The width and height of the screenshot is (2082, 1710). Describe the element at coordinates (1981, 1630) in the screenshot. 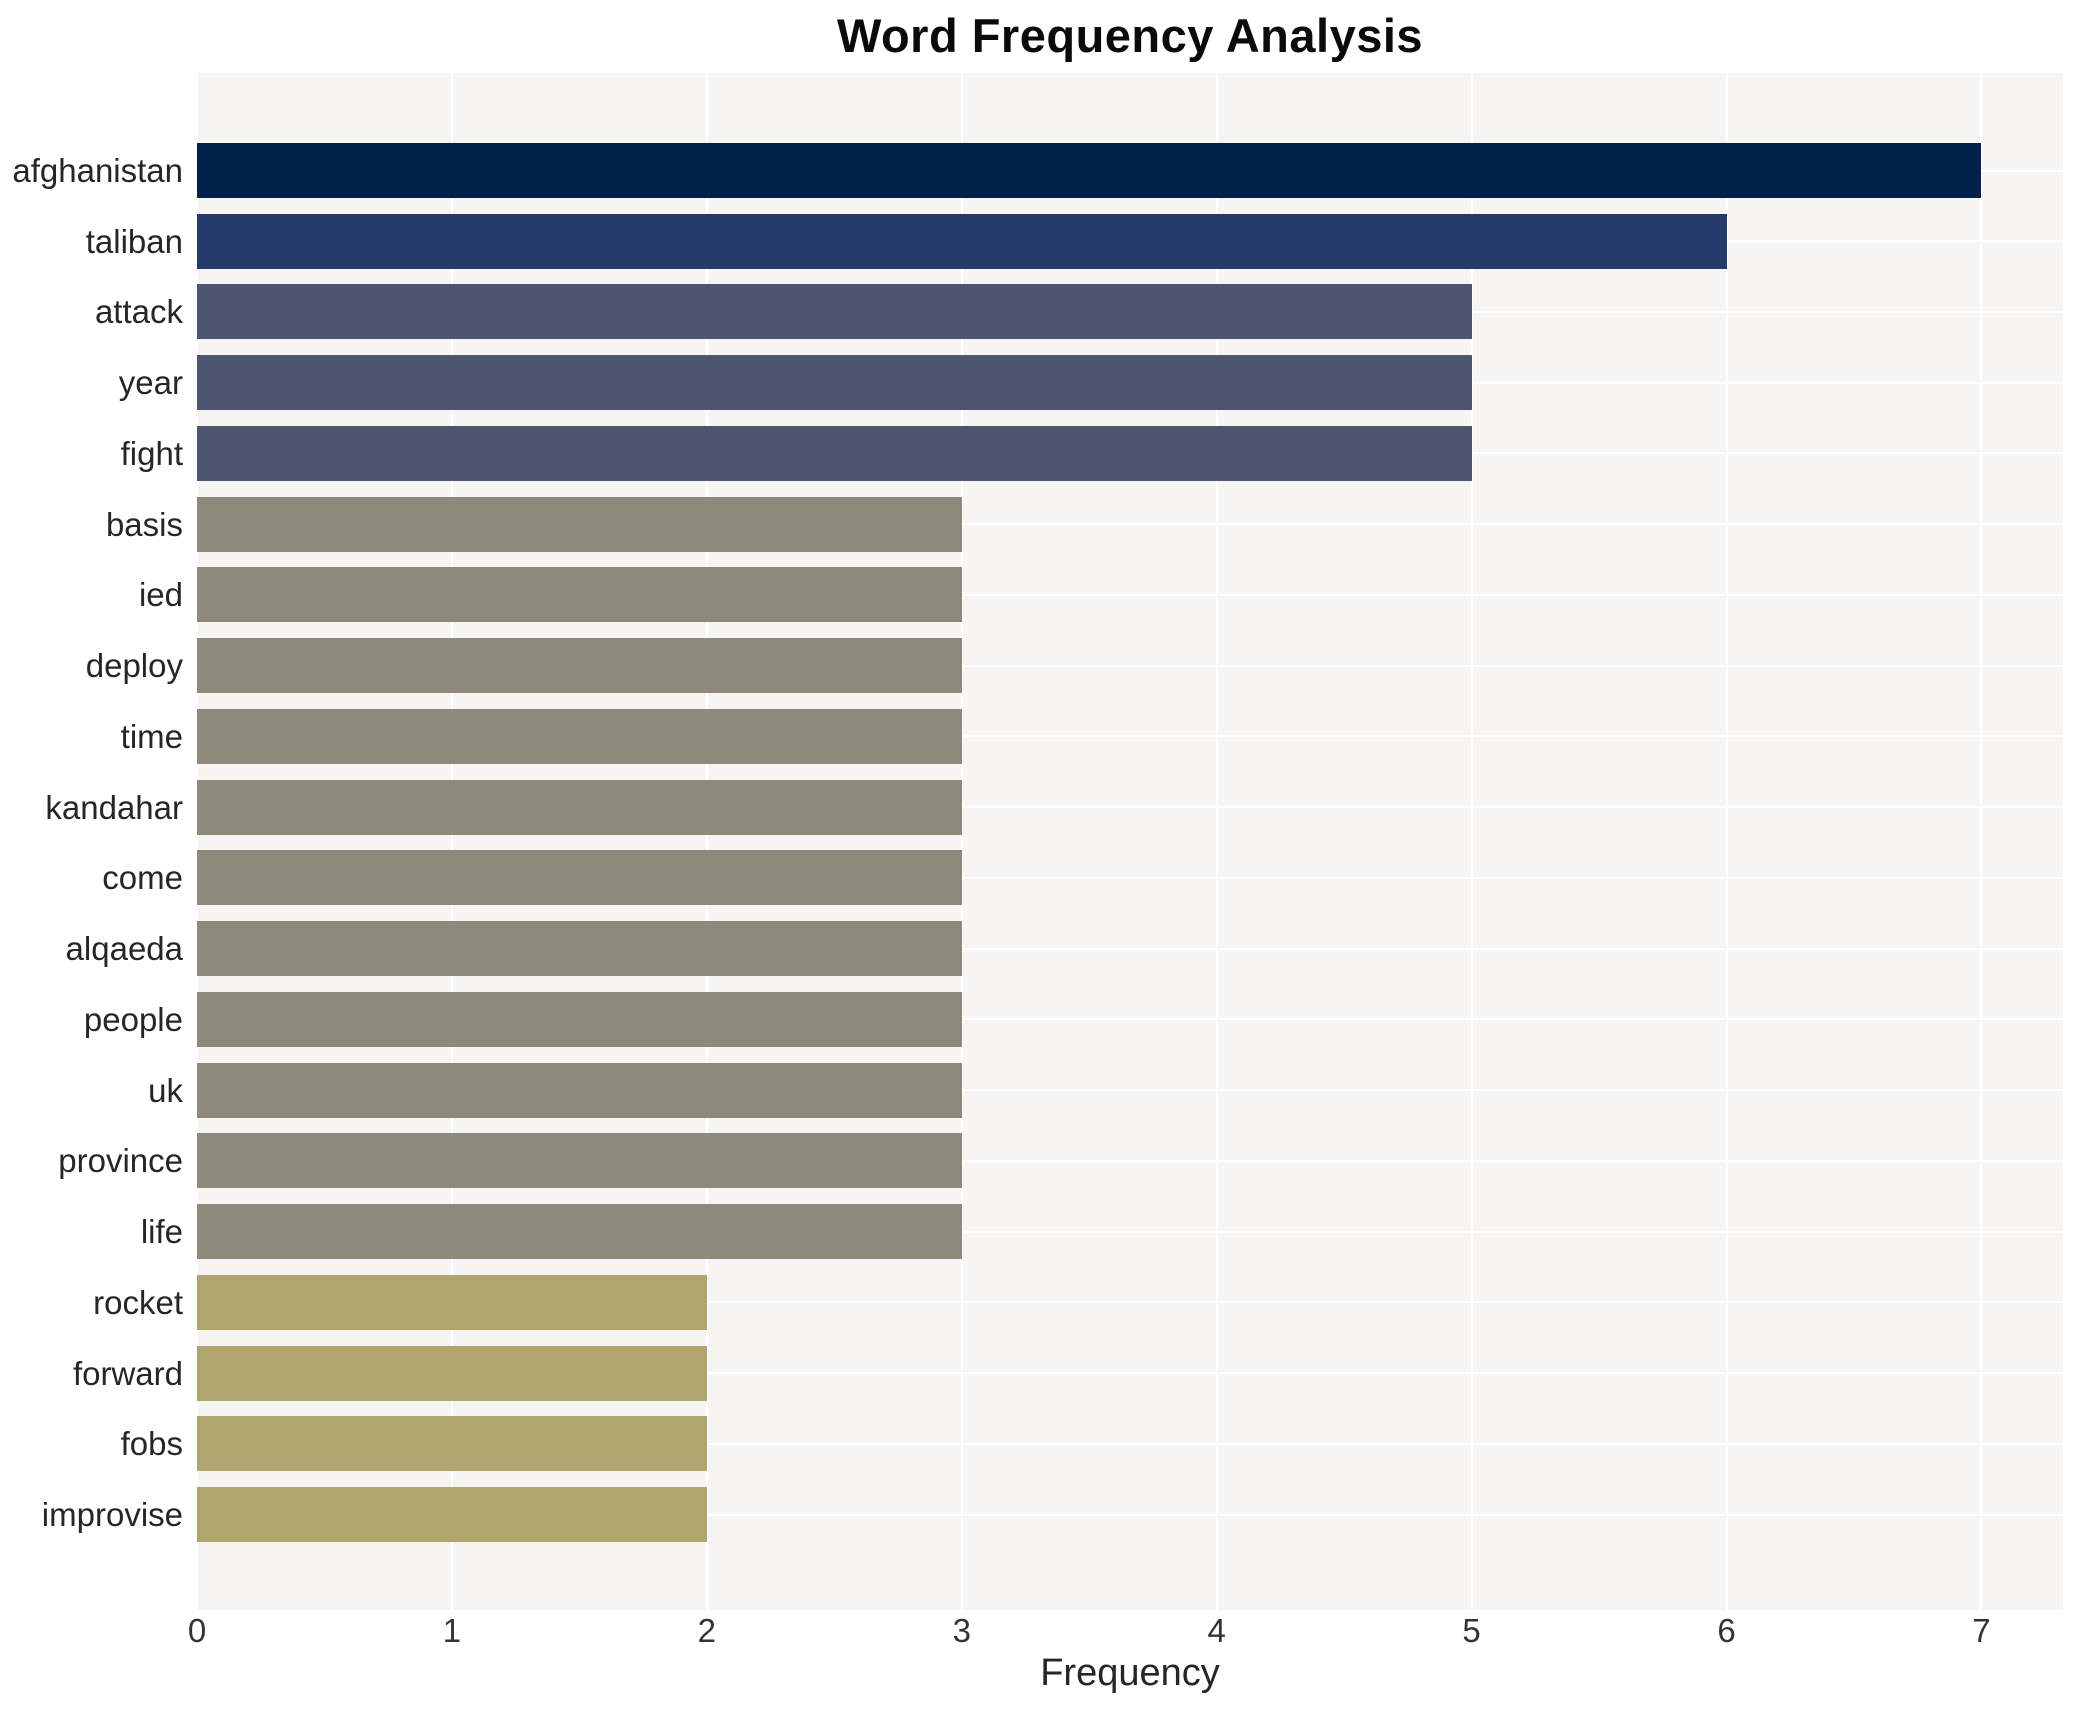

I see `x-tick-label: 7` at that location.